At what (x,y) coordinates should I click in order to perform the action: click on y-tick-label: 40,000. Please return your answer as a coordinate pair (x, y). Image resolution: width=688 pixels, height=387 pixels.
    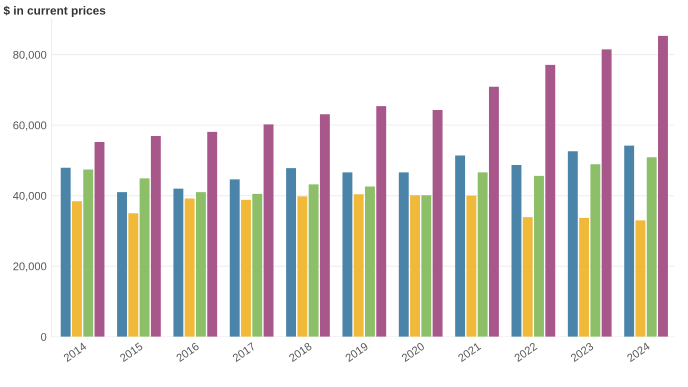
    Looking at the image, I should click on (29, 197).